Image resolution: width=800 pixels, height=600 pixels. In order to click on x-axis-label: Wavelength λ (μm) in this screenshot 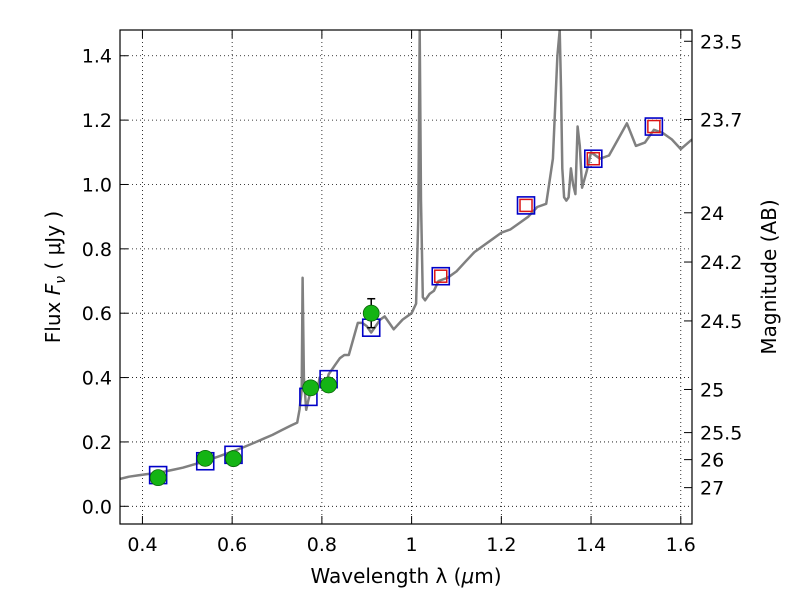, I will do `click(405, 576)`.